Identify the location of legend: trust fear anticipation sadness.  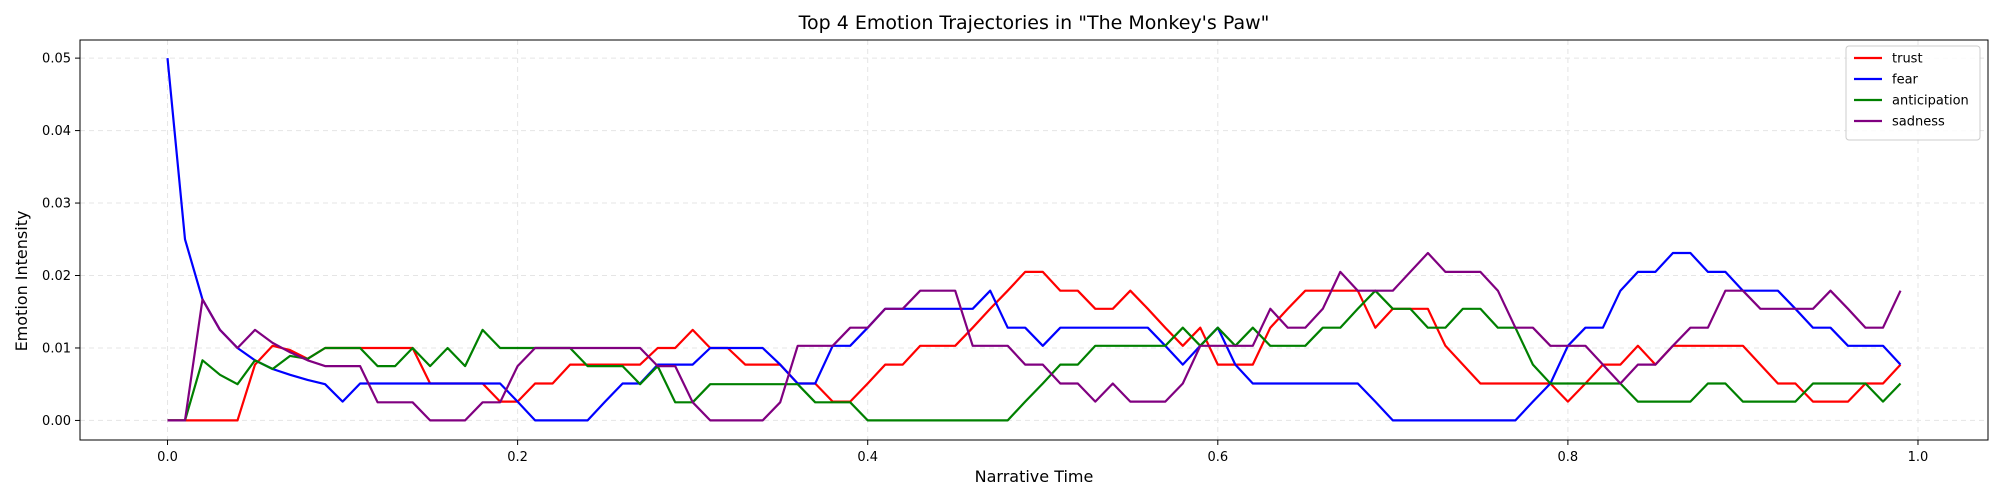
(1913, 93).